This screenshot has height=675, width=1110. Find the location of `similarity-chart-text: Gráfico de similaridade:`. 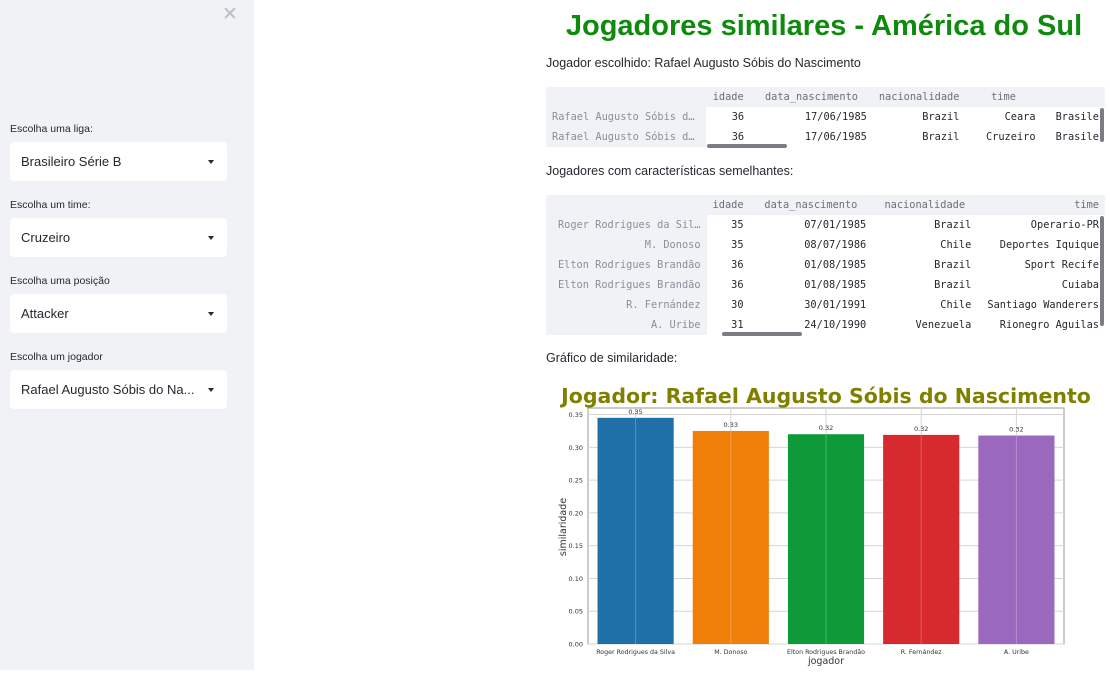

similarity-chart-text: Gráfico de similaridade: is located at coordinates (612, 358).